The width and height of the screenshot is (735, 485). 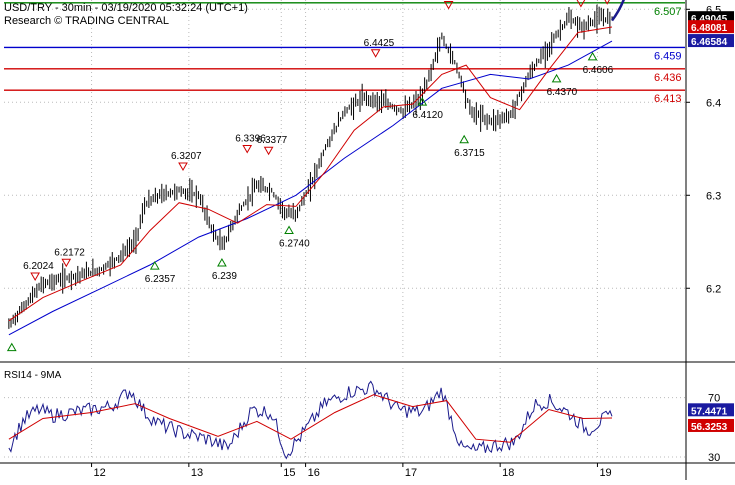 What do you see at coordinates (33, 375) in the screenshot?
I see `rsi-title: RSI14 - 9MA` at bounding box center [33, 375].